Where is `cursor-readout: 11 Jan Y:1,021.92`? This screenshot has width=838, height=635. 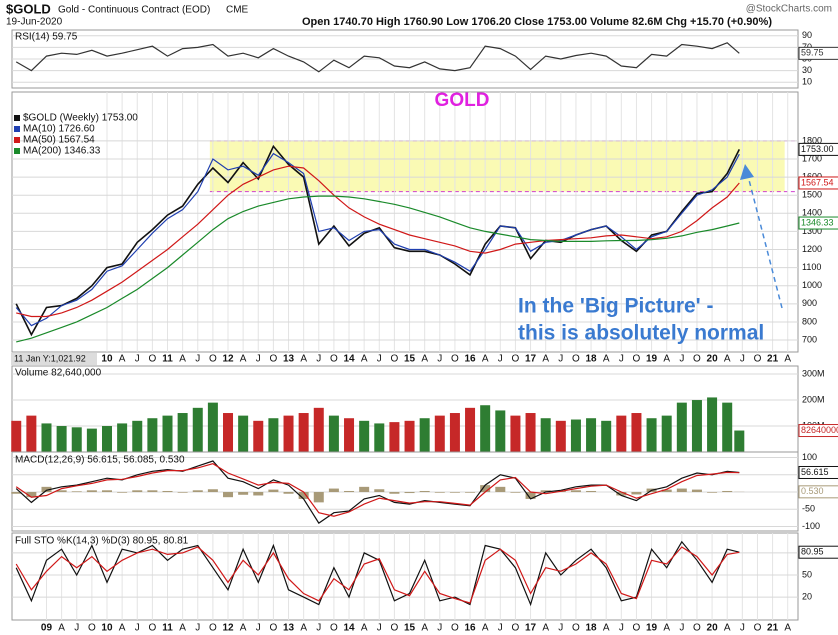 cursor-readout: 11 Jan Y:1,021.92 is located at coordinates (50, 358).